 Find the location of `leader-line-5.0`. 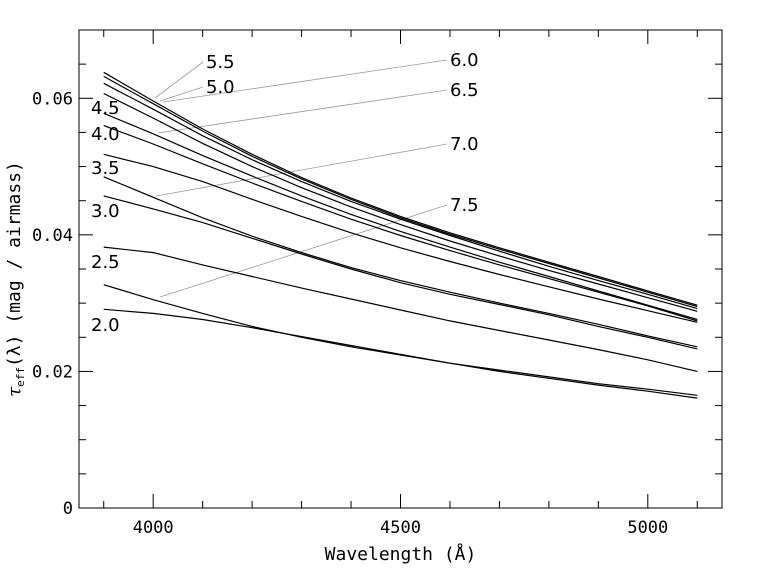

leader-line-5.0 is located at coordinates (181, 94).